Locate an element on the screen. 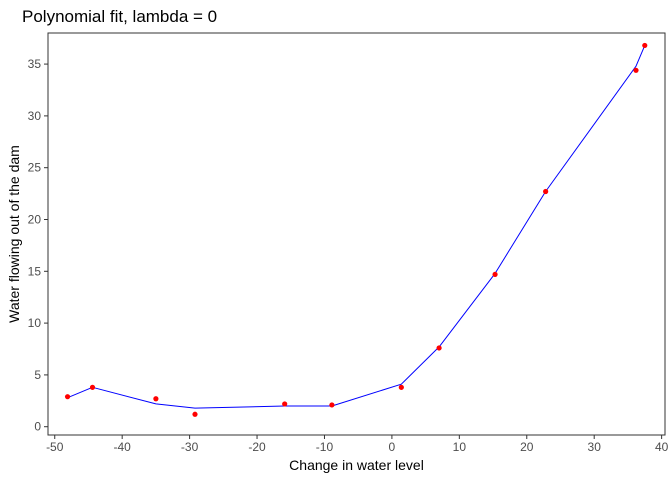  x-tick-label: -20 is located at coordinates (257, 447).